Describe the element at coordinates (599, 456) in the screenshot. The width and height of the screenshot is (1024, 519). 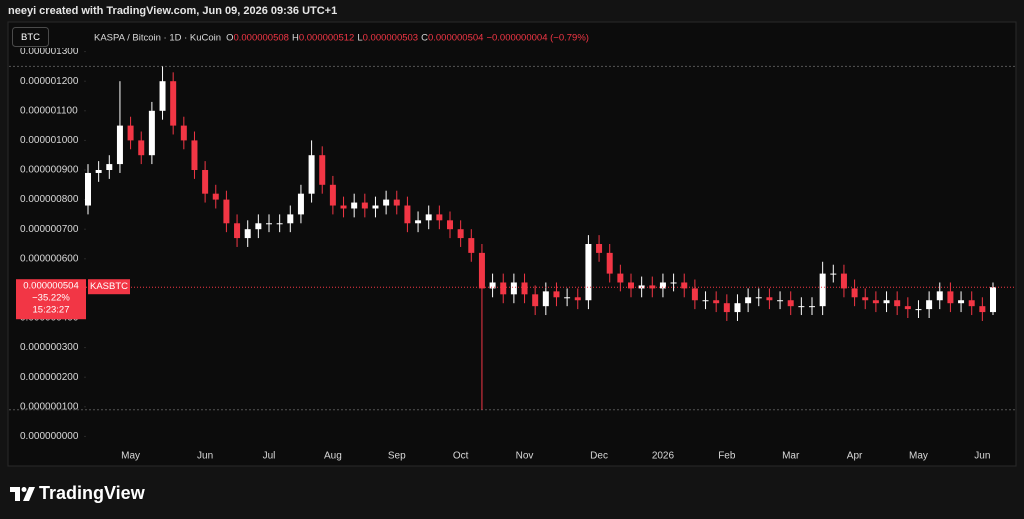
I see `x-tick-label: Dec` at that location.